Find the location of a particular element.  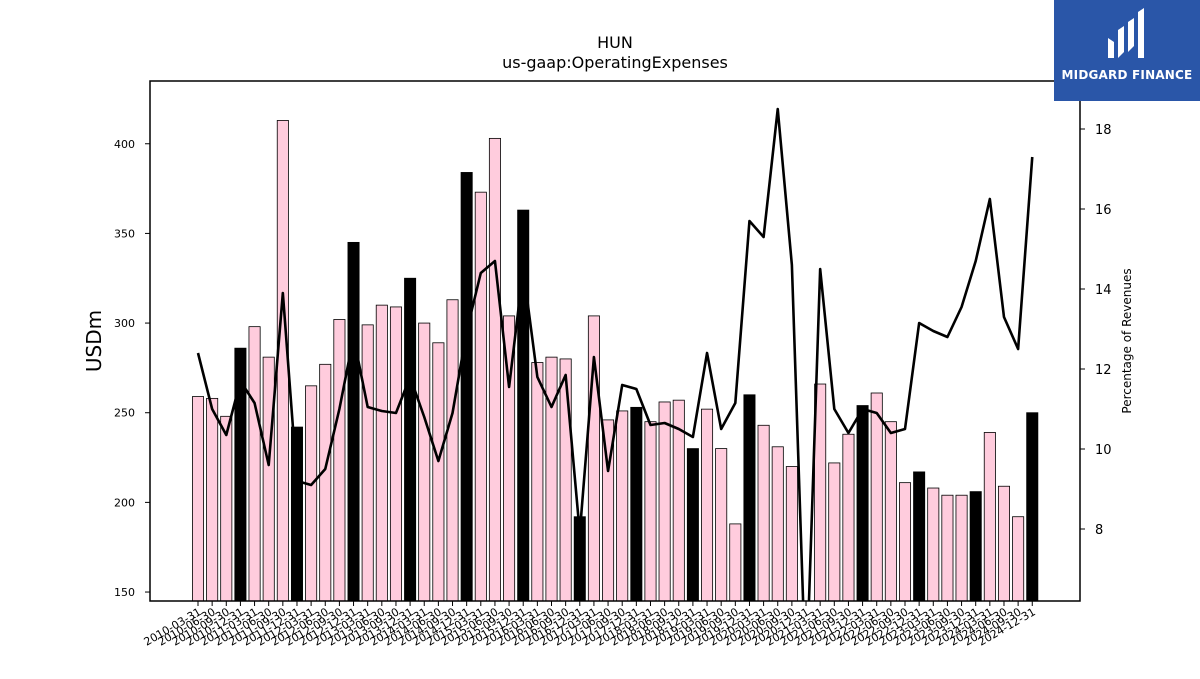

brand-name: MIDGARD FINANCE is located at coordinates (1127, 75).